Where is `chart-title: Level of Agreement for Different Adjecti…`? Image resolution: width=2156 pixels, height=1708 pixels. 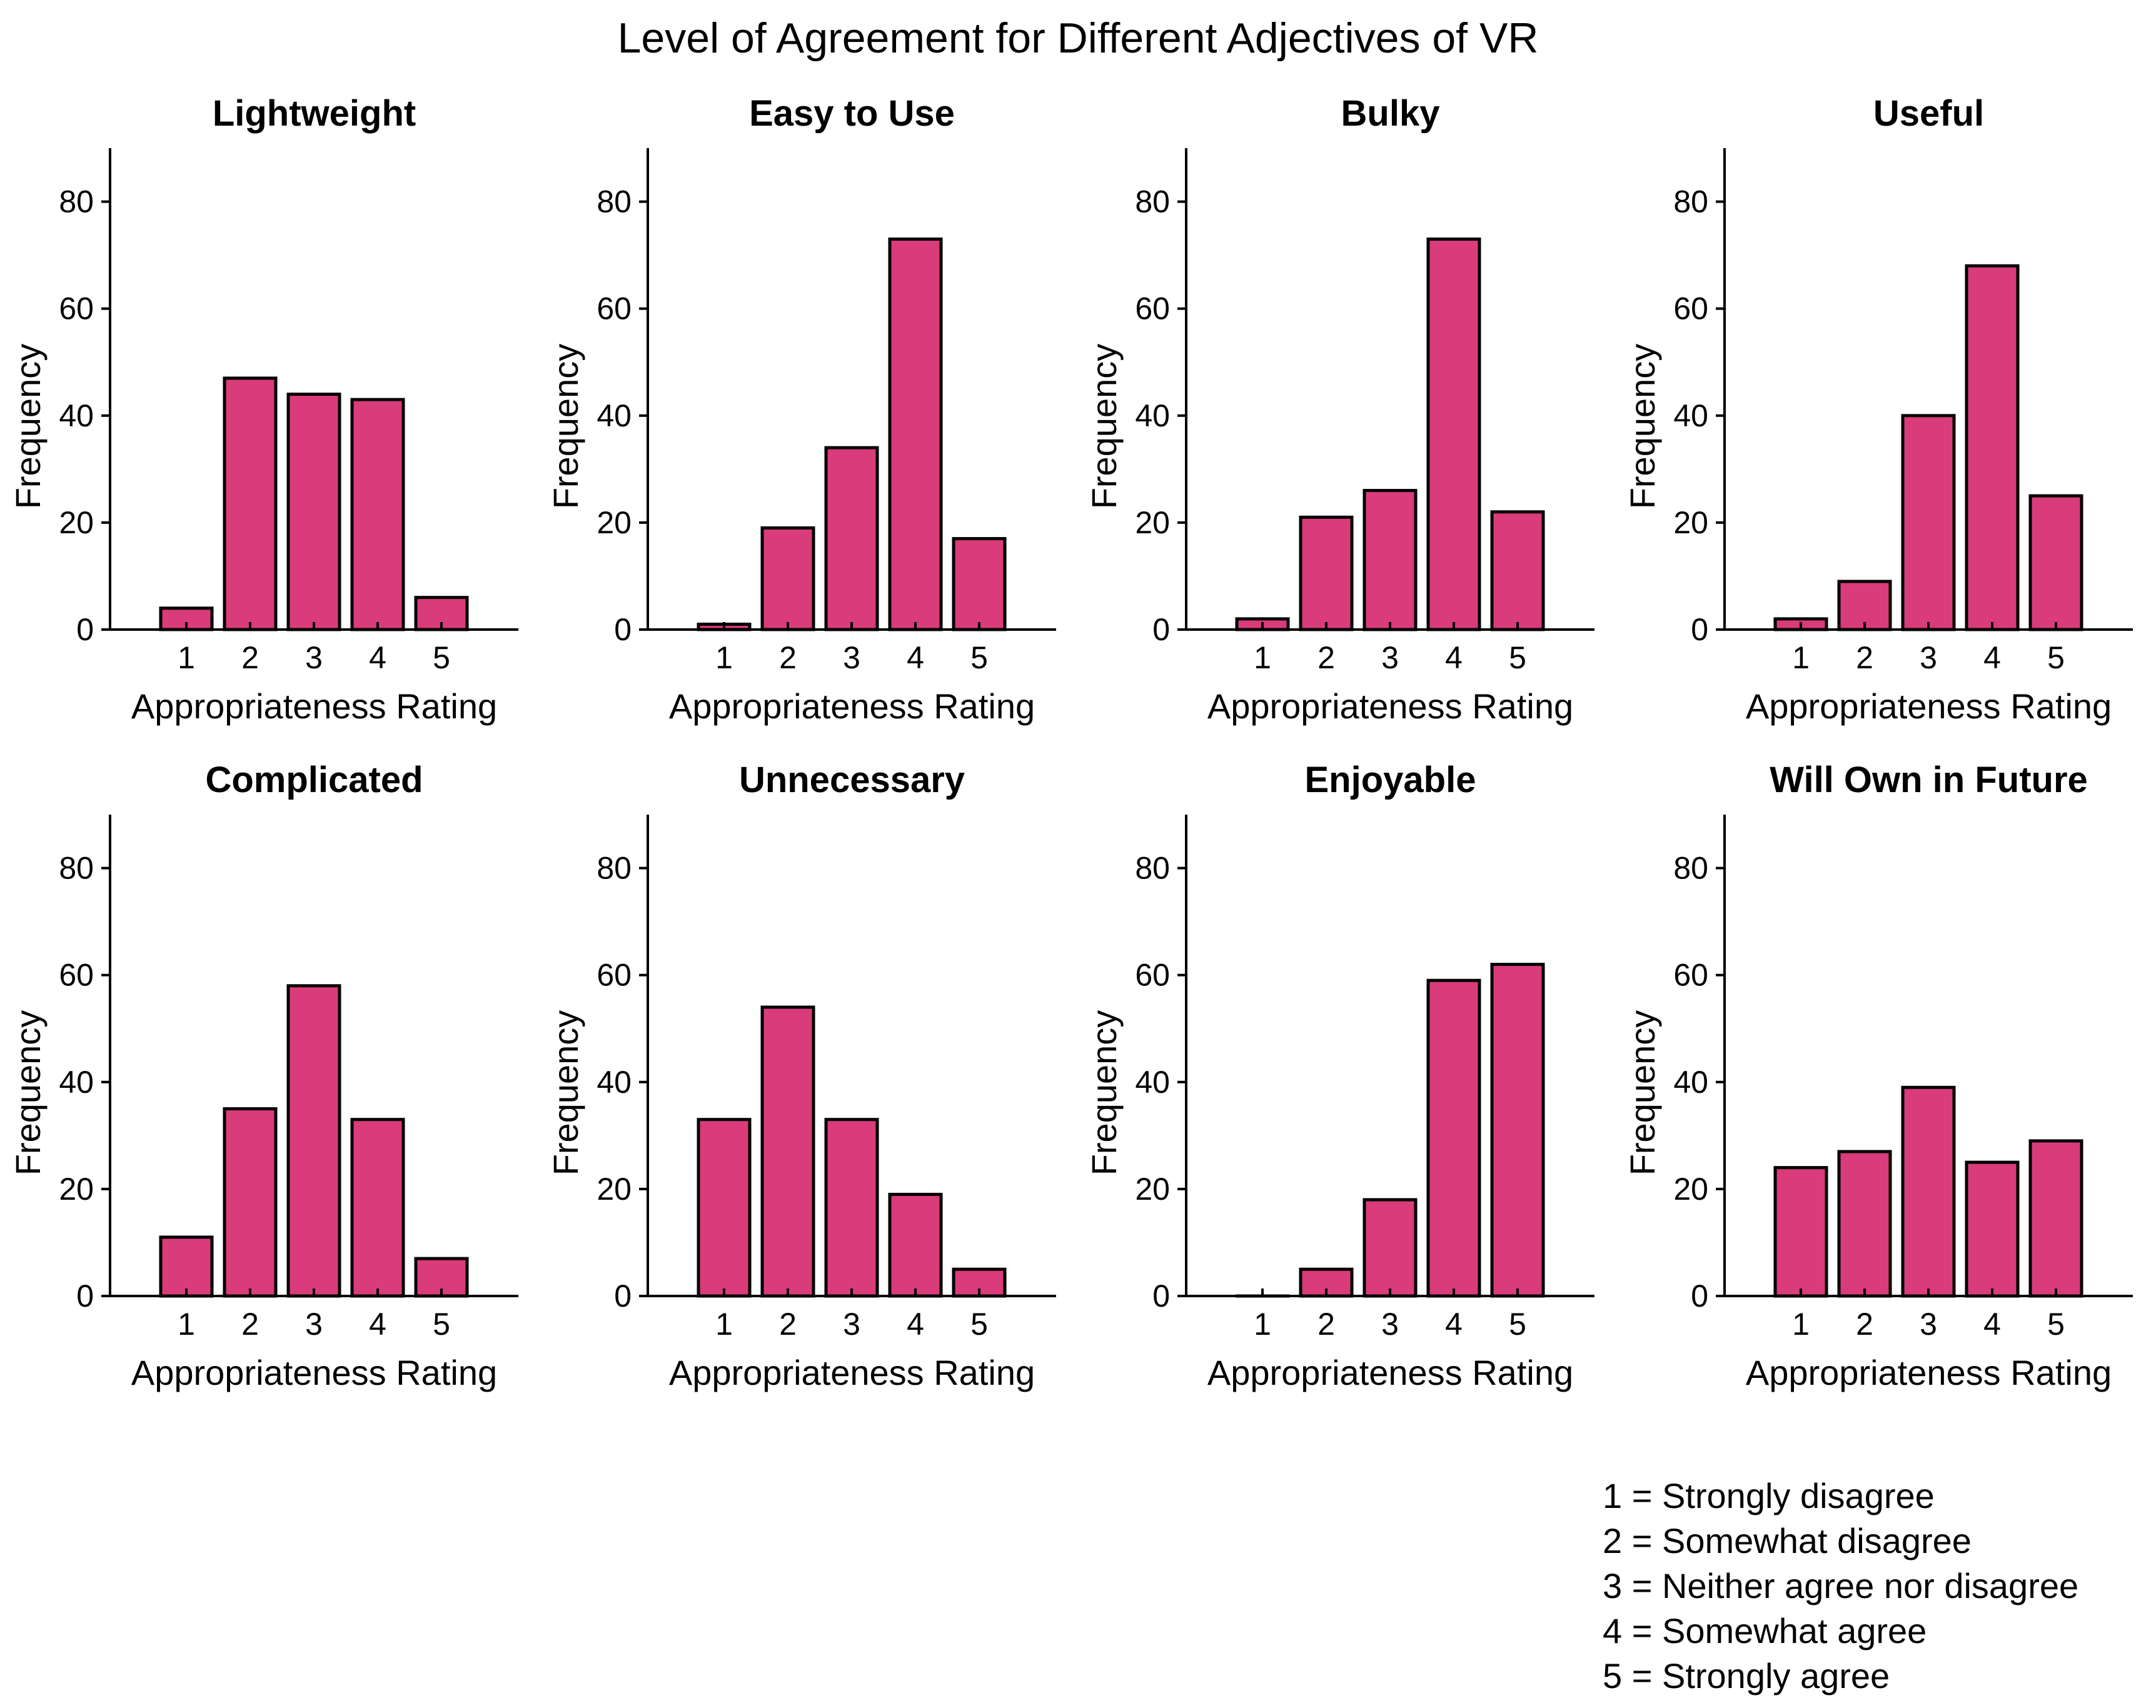 chart-title: Level of Agreement for Different Adjecti… is located at coordinates (1078, 38).